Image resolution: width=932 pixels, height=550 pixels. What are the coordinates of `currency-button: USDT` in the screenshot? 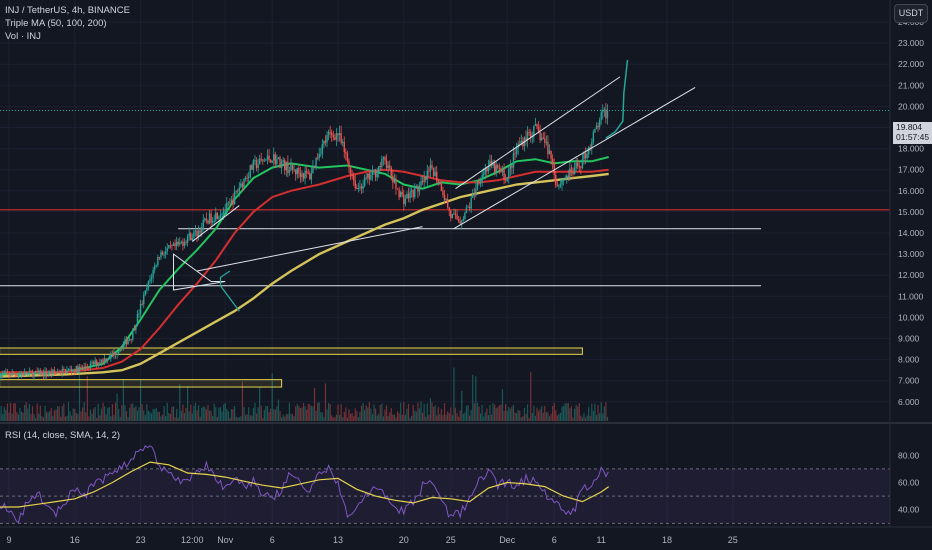 It's located at (911, 13).